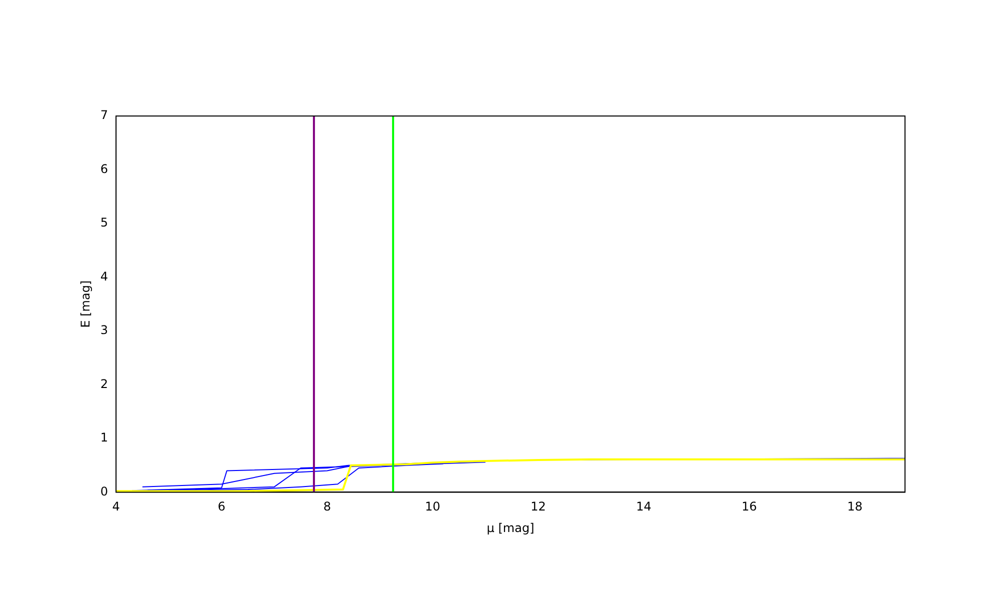 This screenshot has width=1000, height=600. Describe the element at coordinates (510, 527) in the screenshot. I see `x-axis-title: μ [mag]` at that location.